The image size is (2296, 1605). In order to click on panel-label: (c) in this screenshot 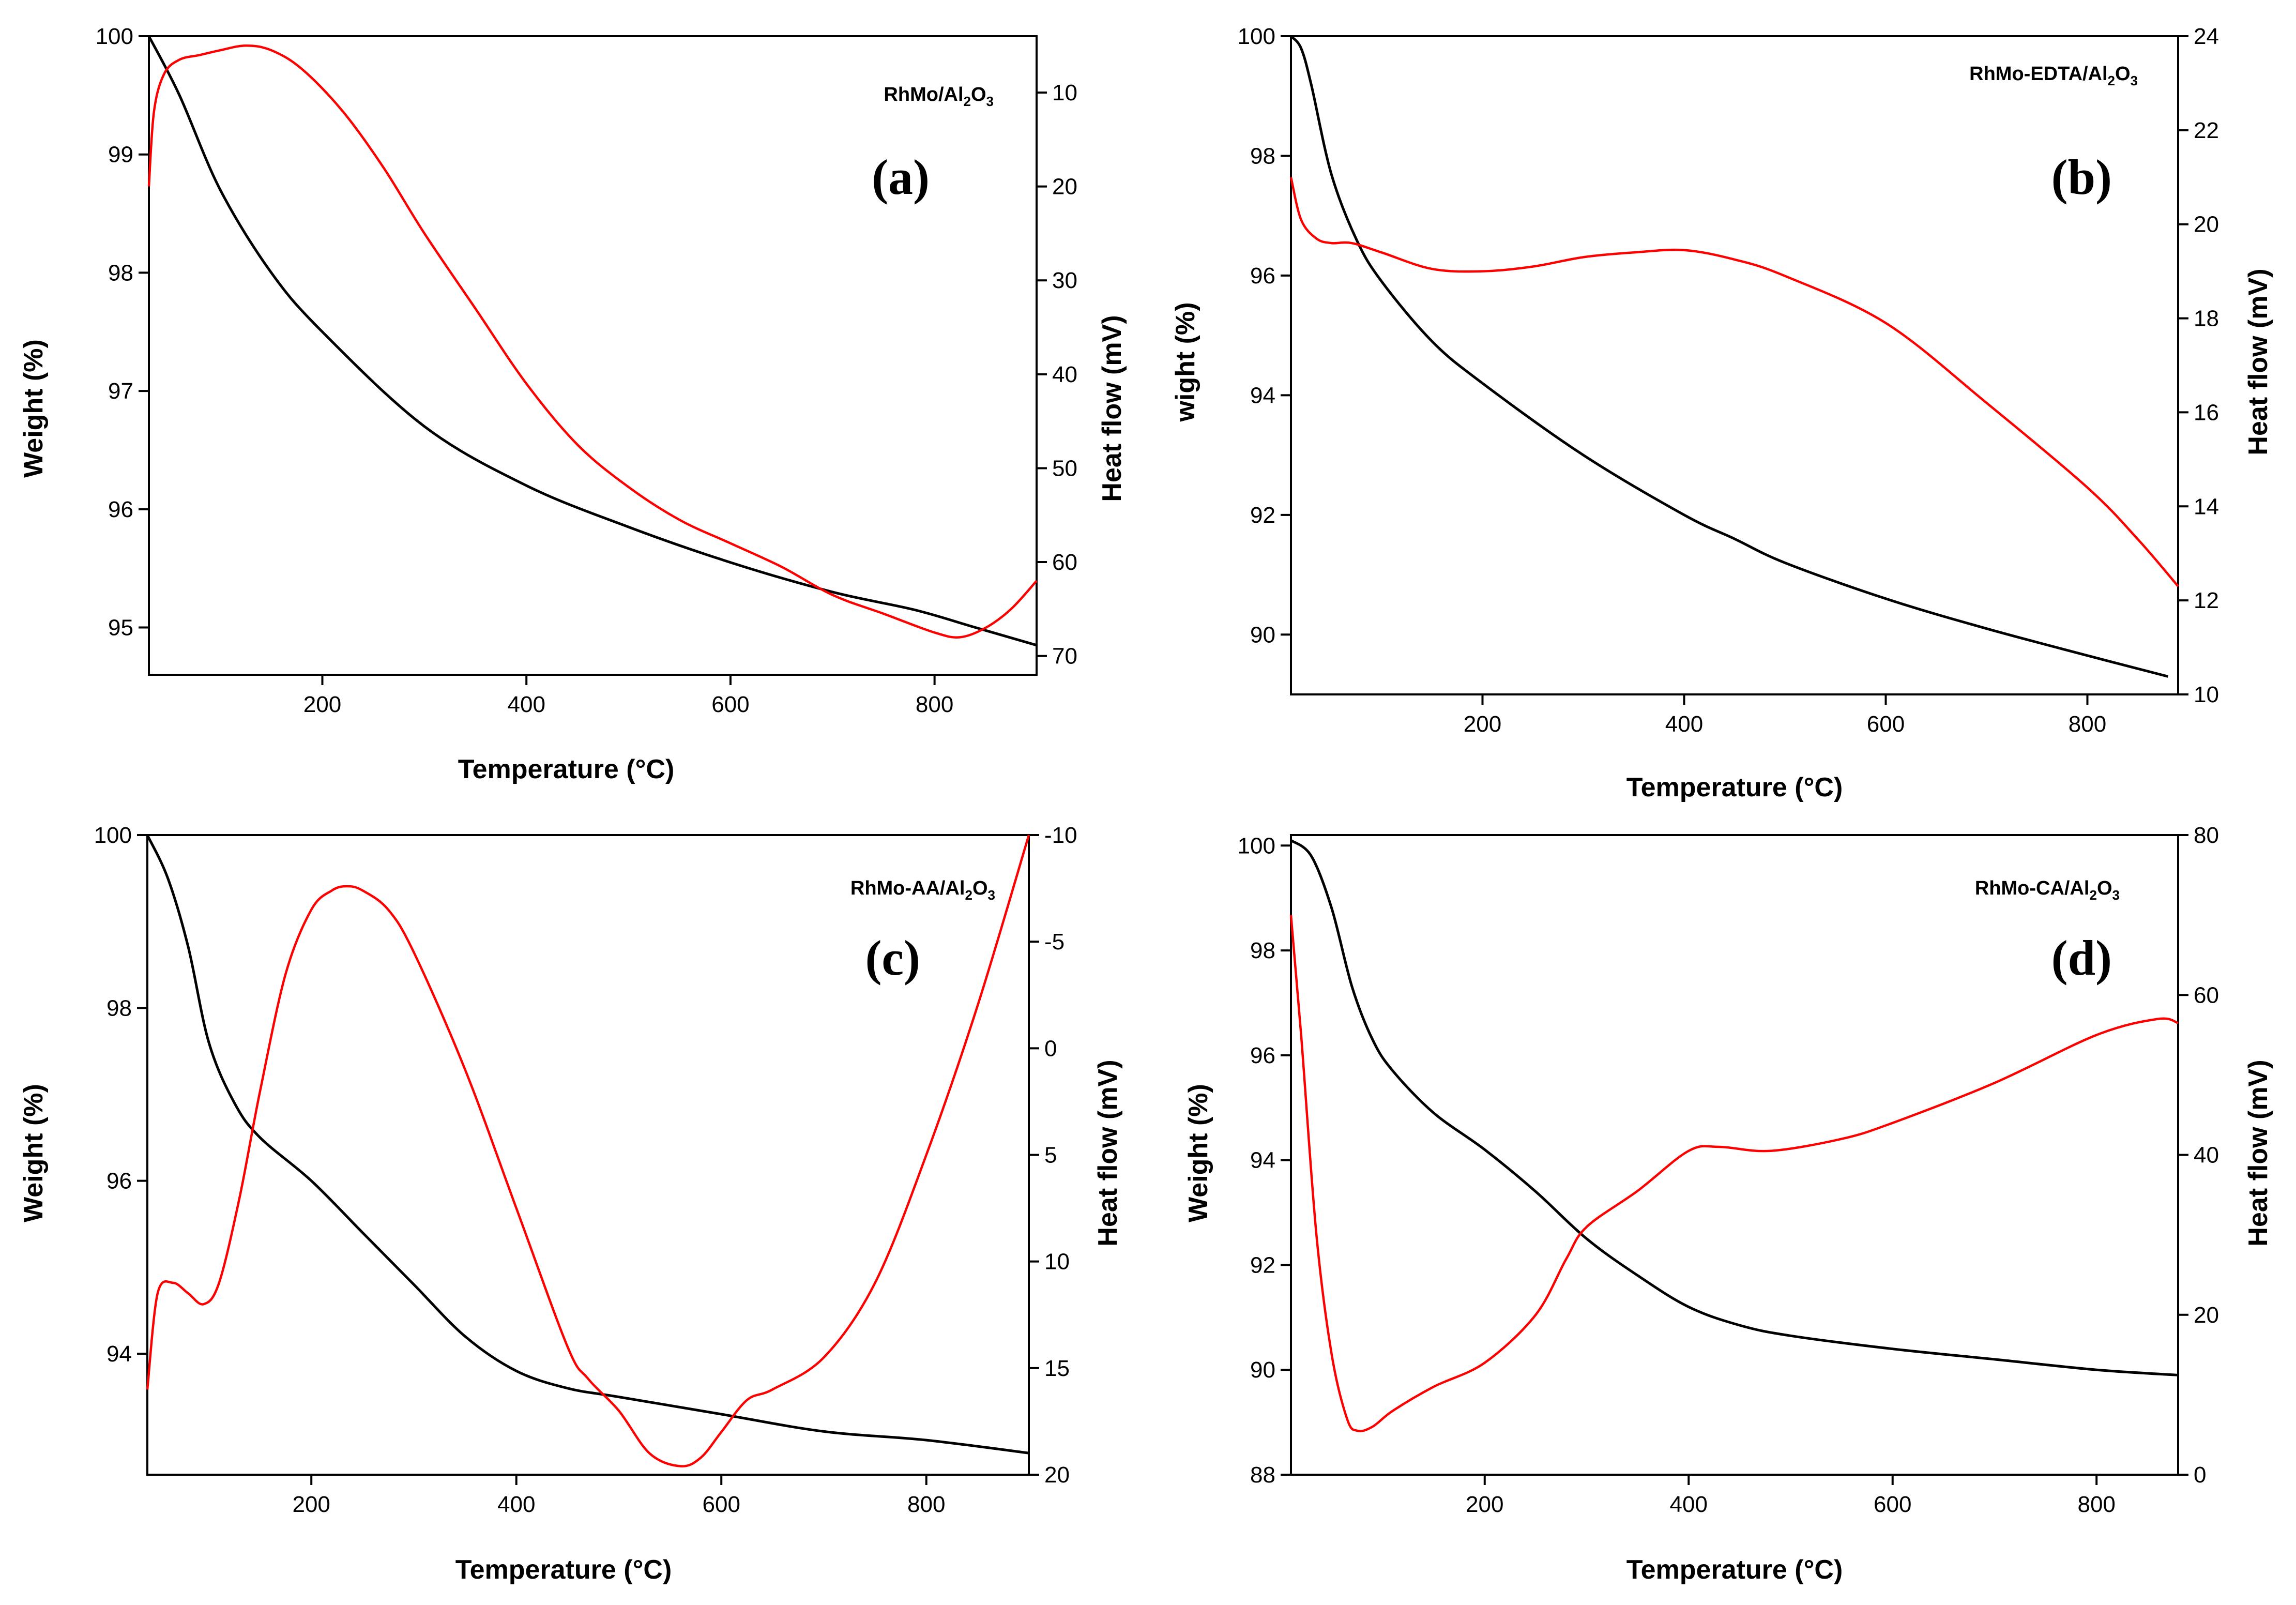, I will do `click(892, 958)`.